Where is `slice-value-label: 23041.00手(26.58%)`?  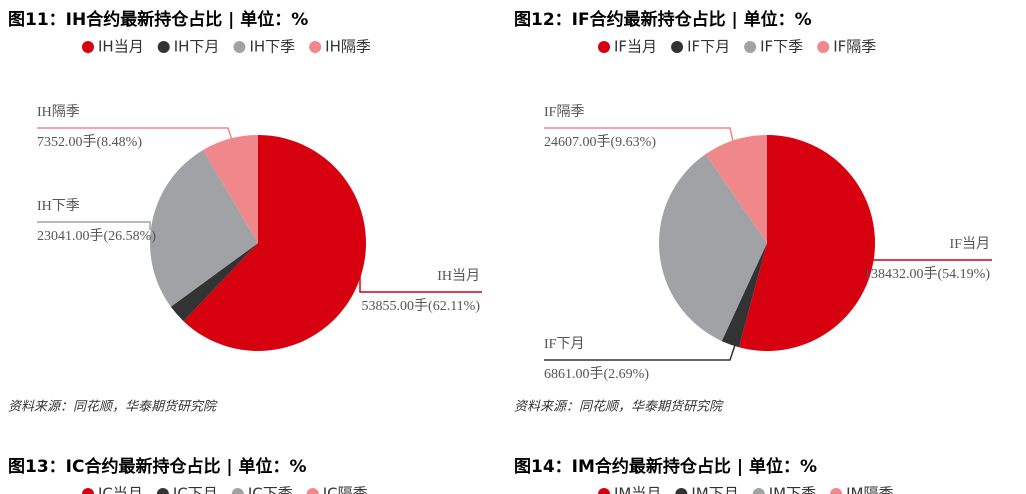
slice-value-label: 23041.00手(26.58%) is located at coordinates (96, 236).